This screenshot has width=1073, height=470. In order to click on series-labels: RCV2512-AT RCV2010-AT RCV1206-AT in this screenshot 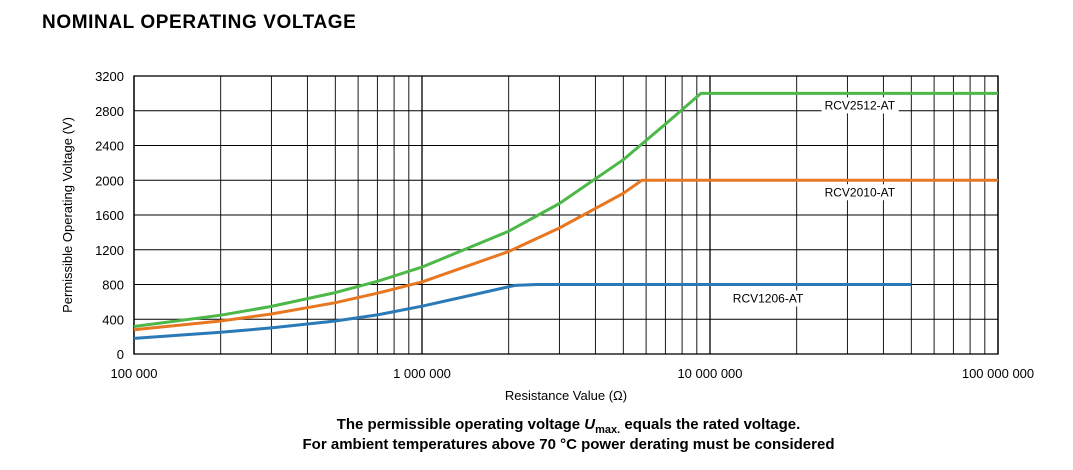, I will do `click(814, 202)`.